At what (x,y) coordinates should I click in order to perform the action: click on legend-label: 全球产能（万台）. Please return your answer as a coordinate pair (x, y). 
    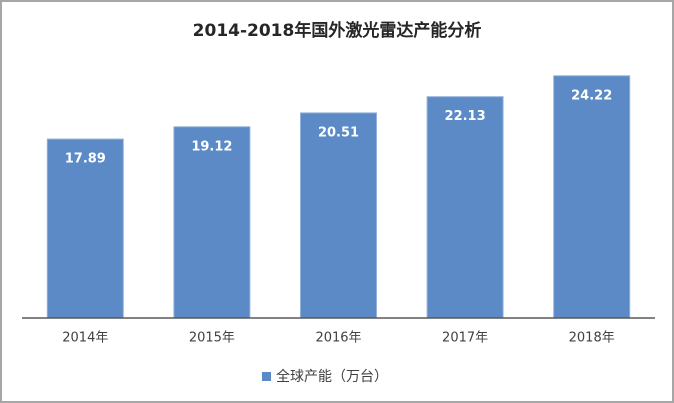
    Looking at the image, I should click on (332, 376).